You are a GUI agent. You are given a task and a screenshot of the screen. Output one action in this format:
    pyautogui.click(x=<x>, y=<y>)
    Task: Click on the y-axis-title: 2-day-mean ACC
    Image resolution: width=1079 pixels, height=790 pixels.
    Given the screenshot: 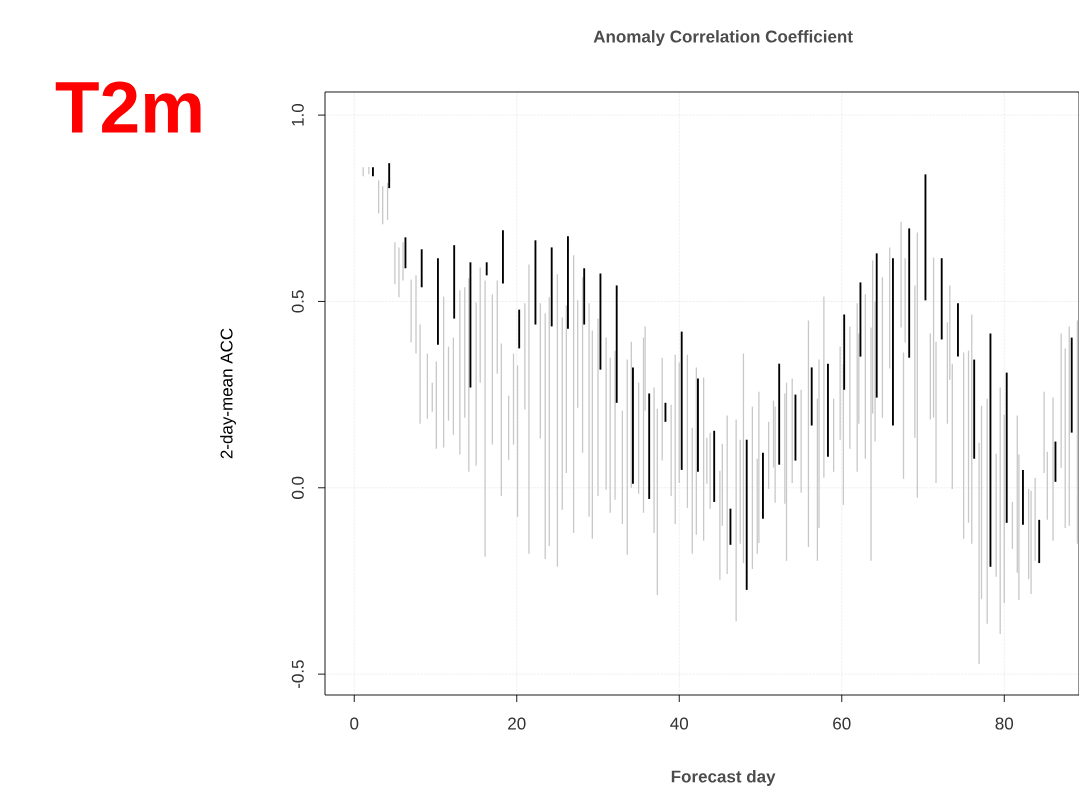 What is the action you would take?
    pyautogui.click(x=228, y=393)
    